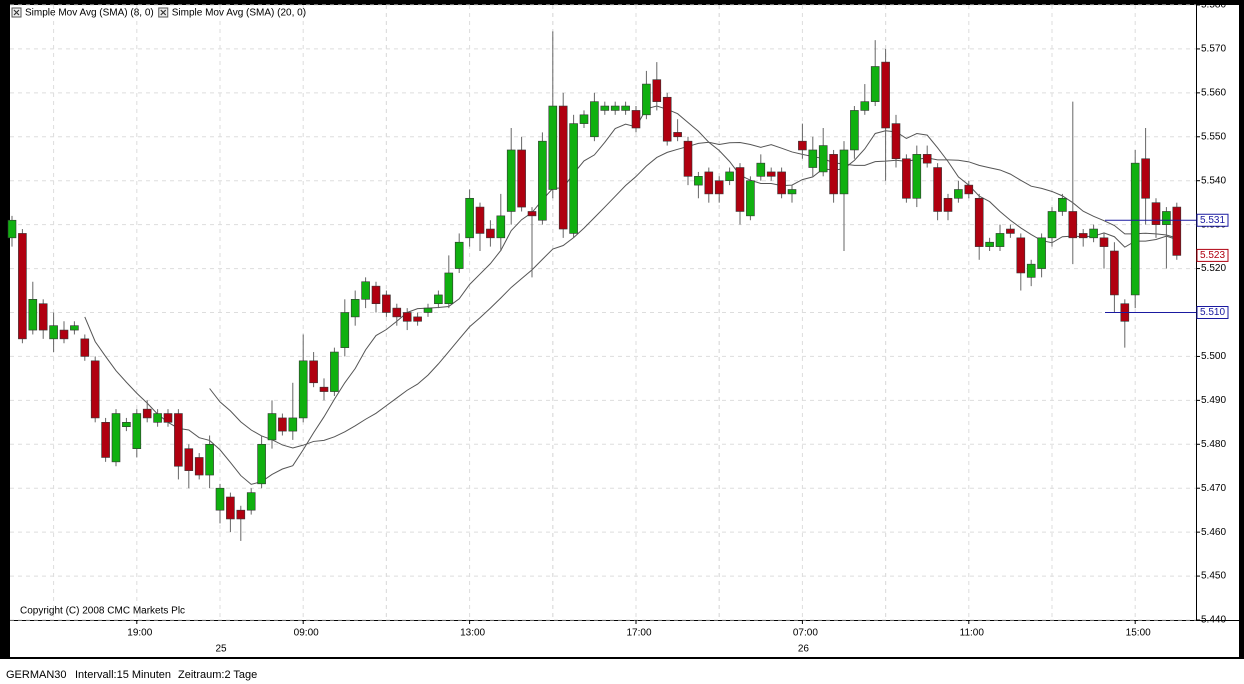 This screenshot has width=1244, height=684. Describe the element at coordinates (123, 675) in the screenshot. I see `status-interval: Intervall:15 Minuten` at that location.